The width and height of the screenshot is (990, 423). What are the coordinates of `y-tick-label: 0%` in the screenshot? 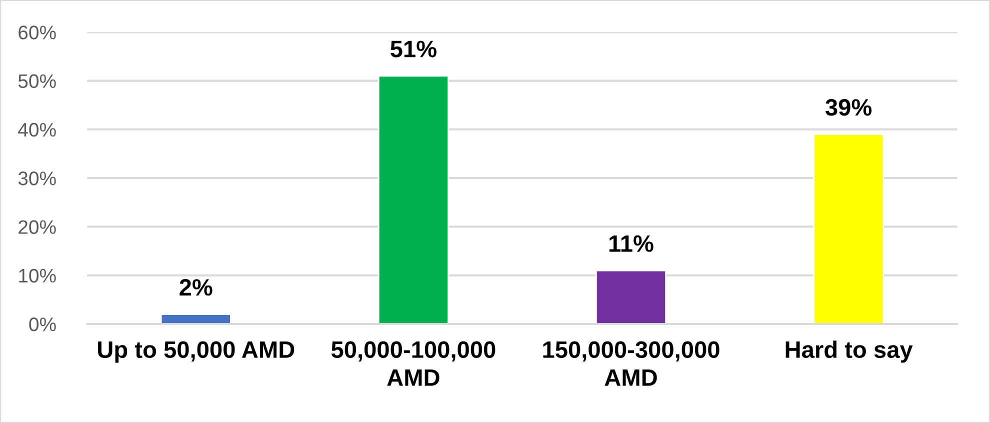 It's located at (42, 324).